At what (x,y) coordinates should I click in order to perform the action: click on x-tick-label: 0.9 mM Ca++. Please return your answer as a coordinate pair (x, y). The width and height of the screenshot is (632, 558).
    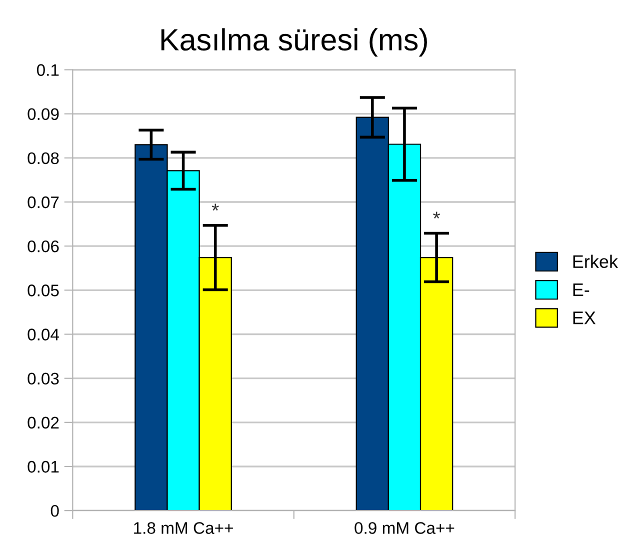
    Looking at the image, I should click on (404, 528).